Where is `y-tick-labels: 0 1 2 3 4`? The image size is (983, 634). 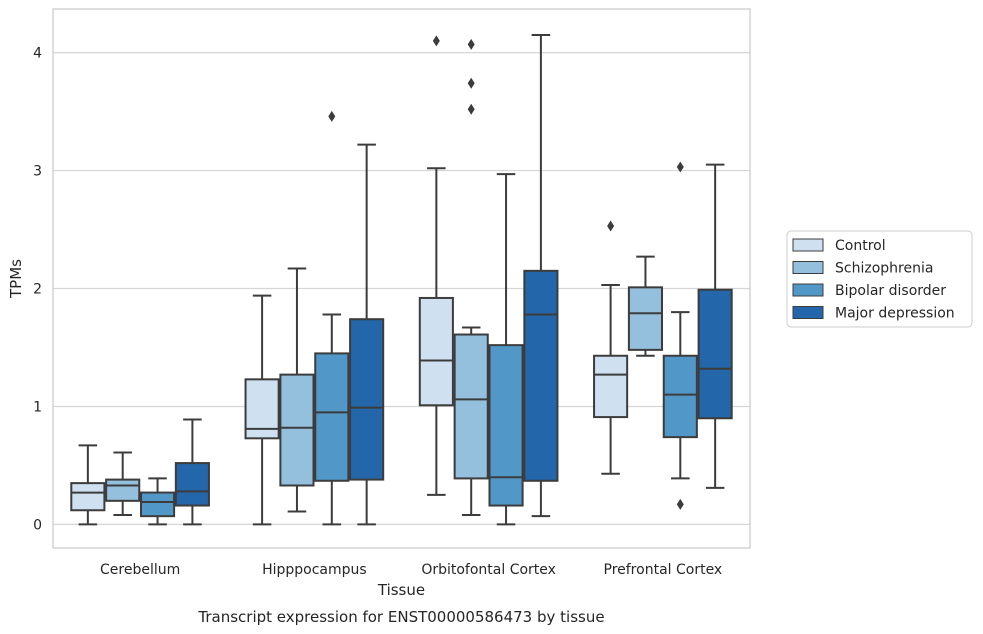
y-tick-labels: 0 1 2 3 4 is located at coordinates (37, 290).